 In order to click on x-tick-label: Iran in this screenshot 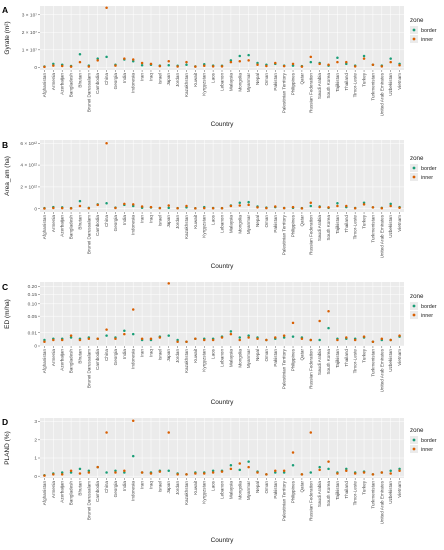, I will do `click(142, 219)`.